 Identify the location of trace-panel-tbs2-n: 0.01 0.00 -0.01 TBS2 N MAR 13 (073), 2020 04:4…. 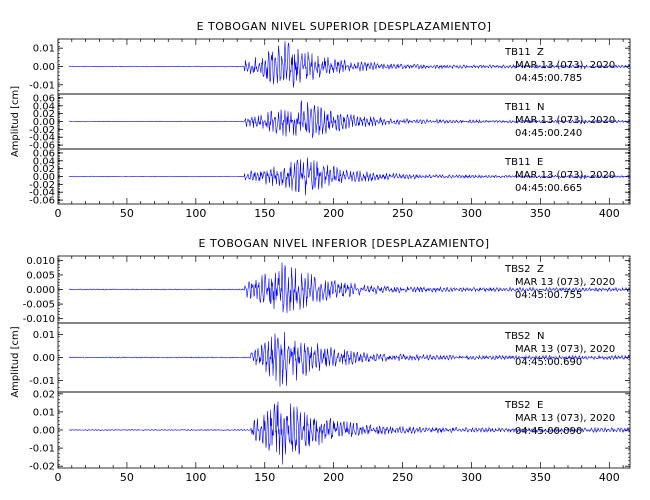
(330, 357).